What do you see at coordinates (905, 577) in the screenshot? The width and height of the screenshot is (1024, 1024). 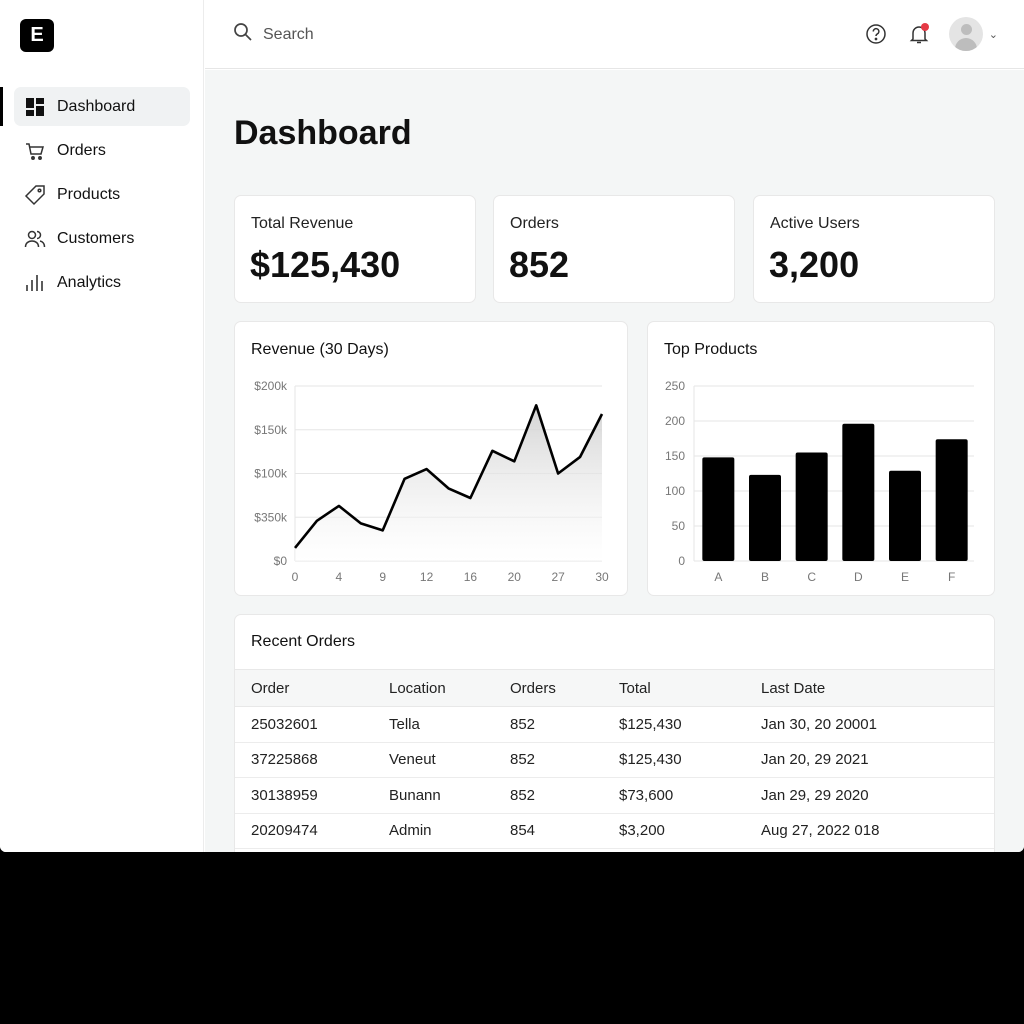 I see `svg-text: E` at bounding box center [905, 577].